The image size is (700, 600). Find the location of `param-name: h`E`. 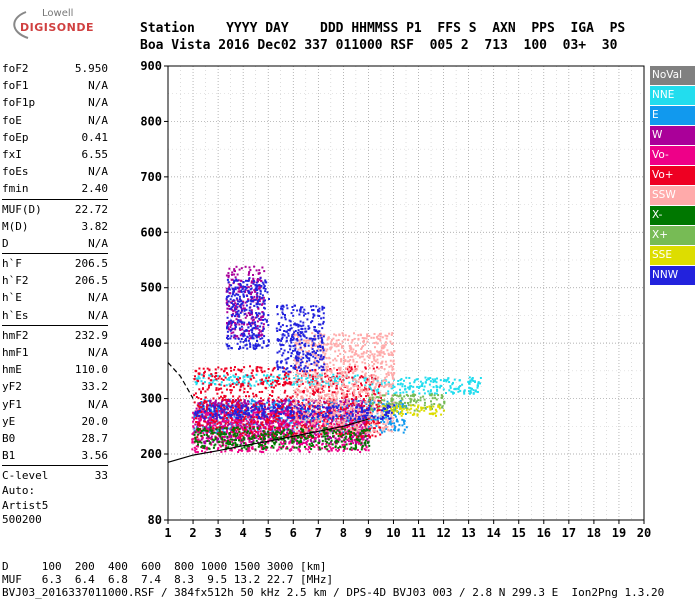

param-name: h`E is located at coordinates (12, 298).